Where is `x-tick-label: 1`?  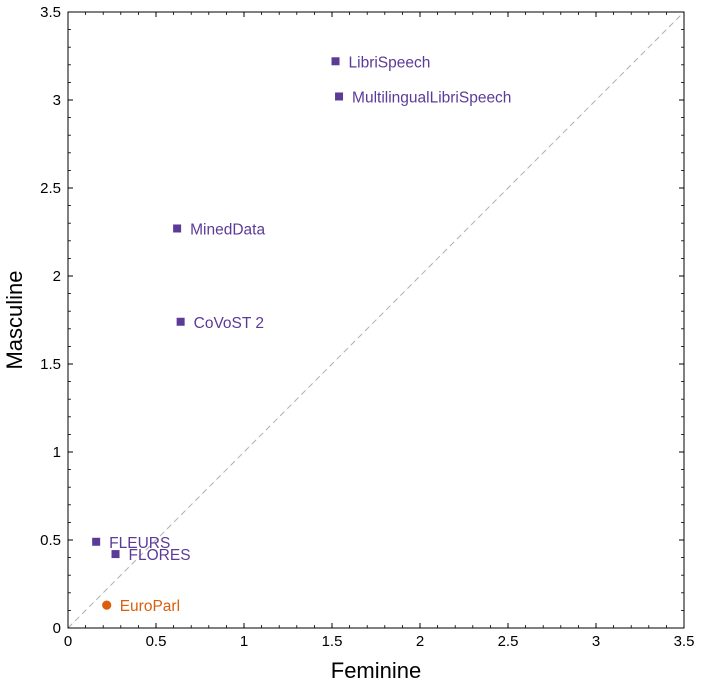
x-tick-label: 1 is located at coordinates (244, 641).